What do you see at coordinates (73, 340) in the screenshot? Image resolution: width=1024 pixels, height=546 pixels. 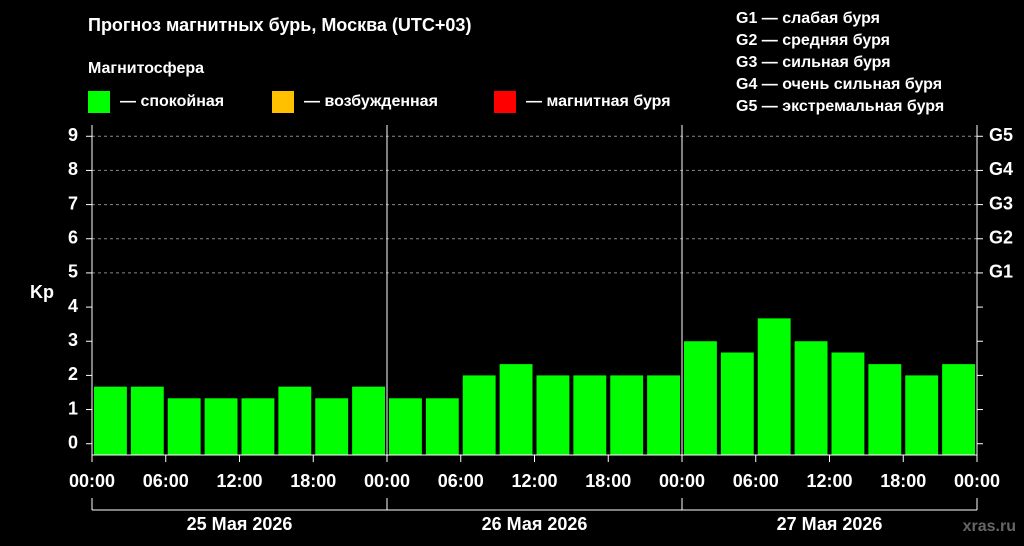 I see `y-tick-label: 3` at bounding box center [73, 340].